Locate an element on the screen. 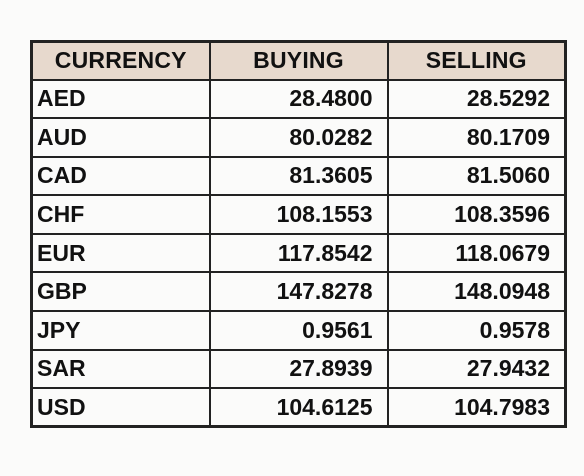 Image resolution: width=584 pixels, height=476 pixels. buying-rate: 117.8542 is located at coordinates (298, 253).